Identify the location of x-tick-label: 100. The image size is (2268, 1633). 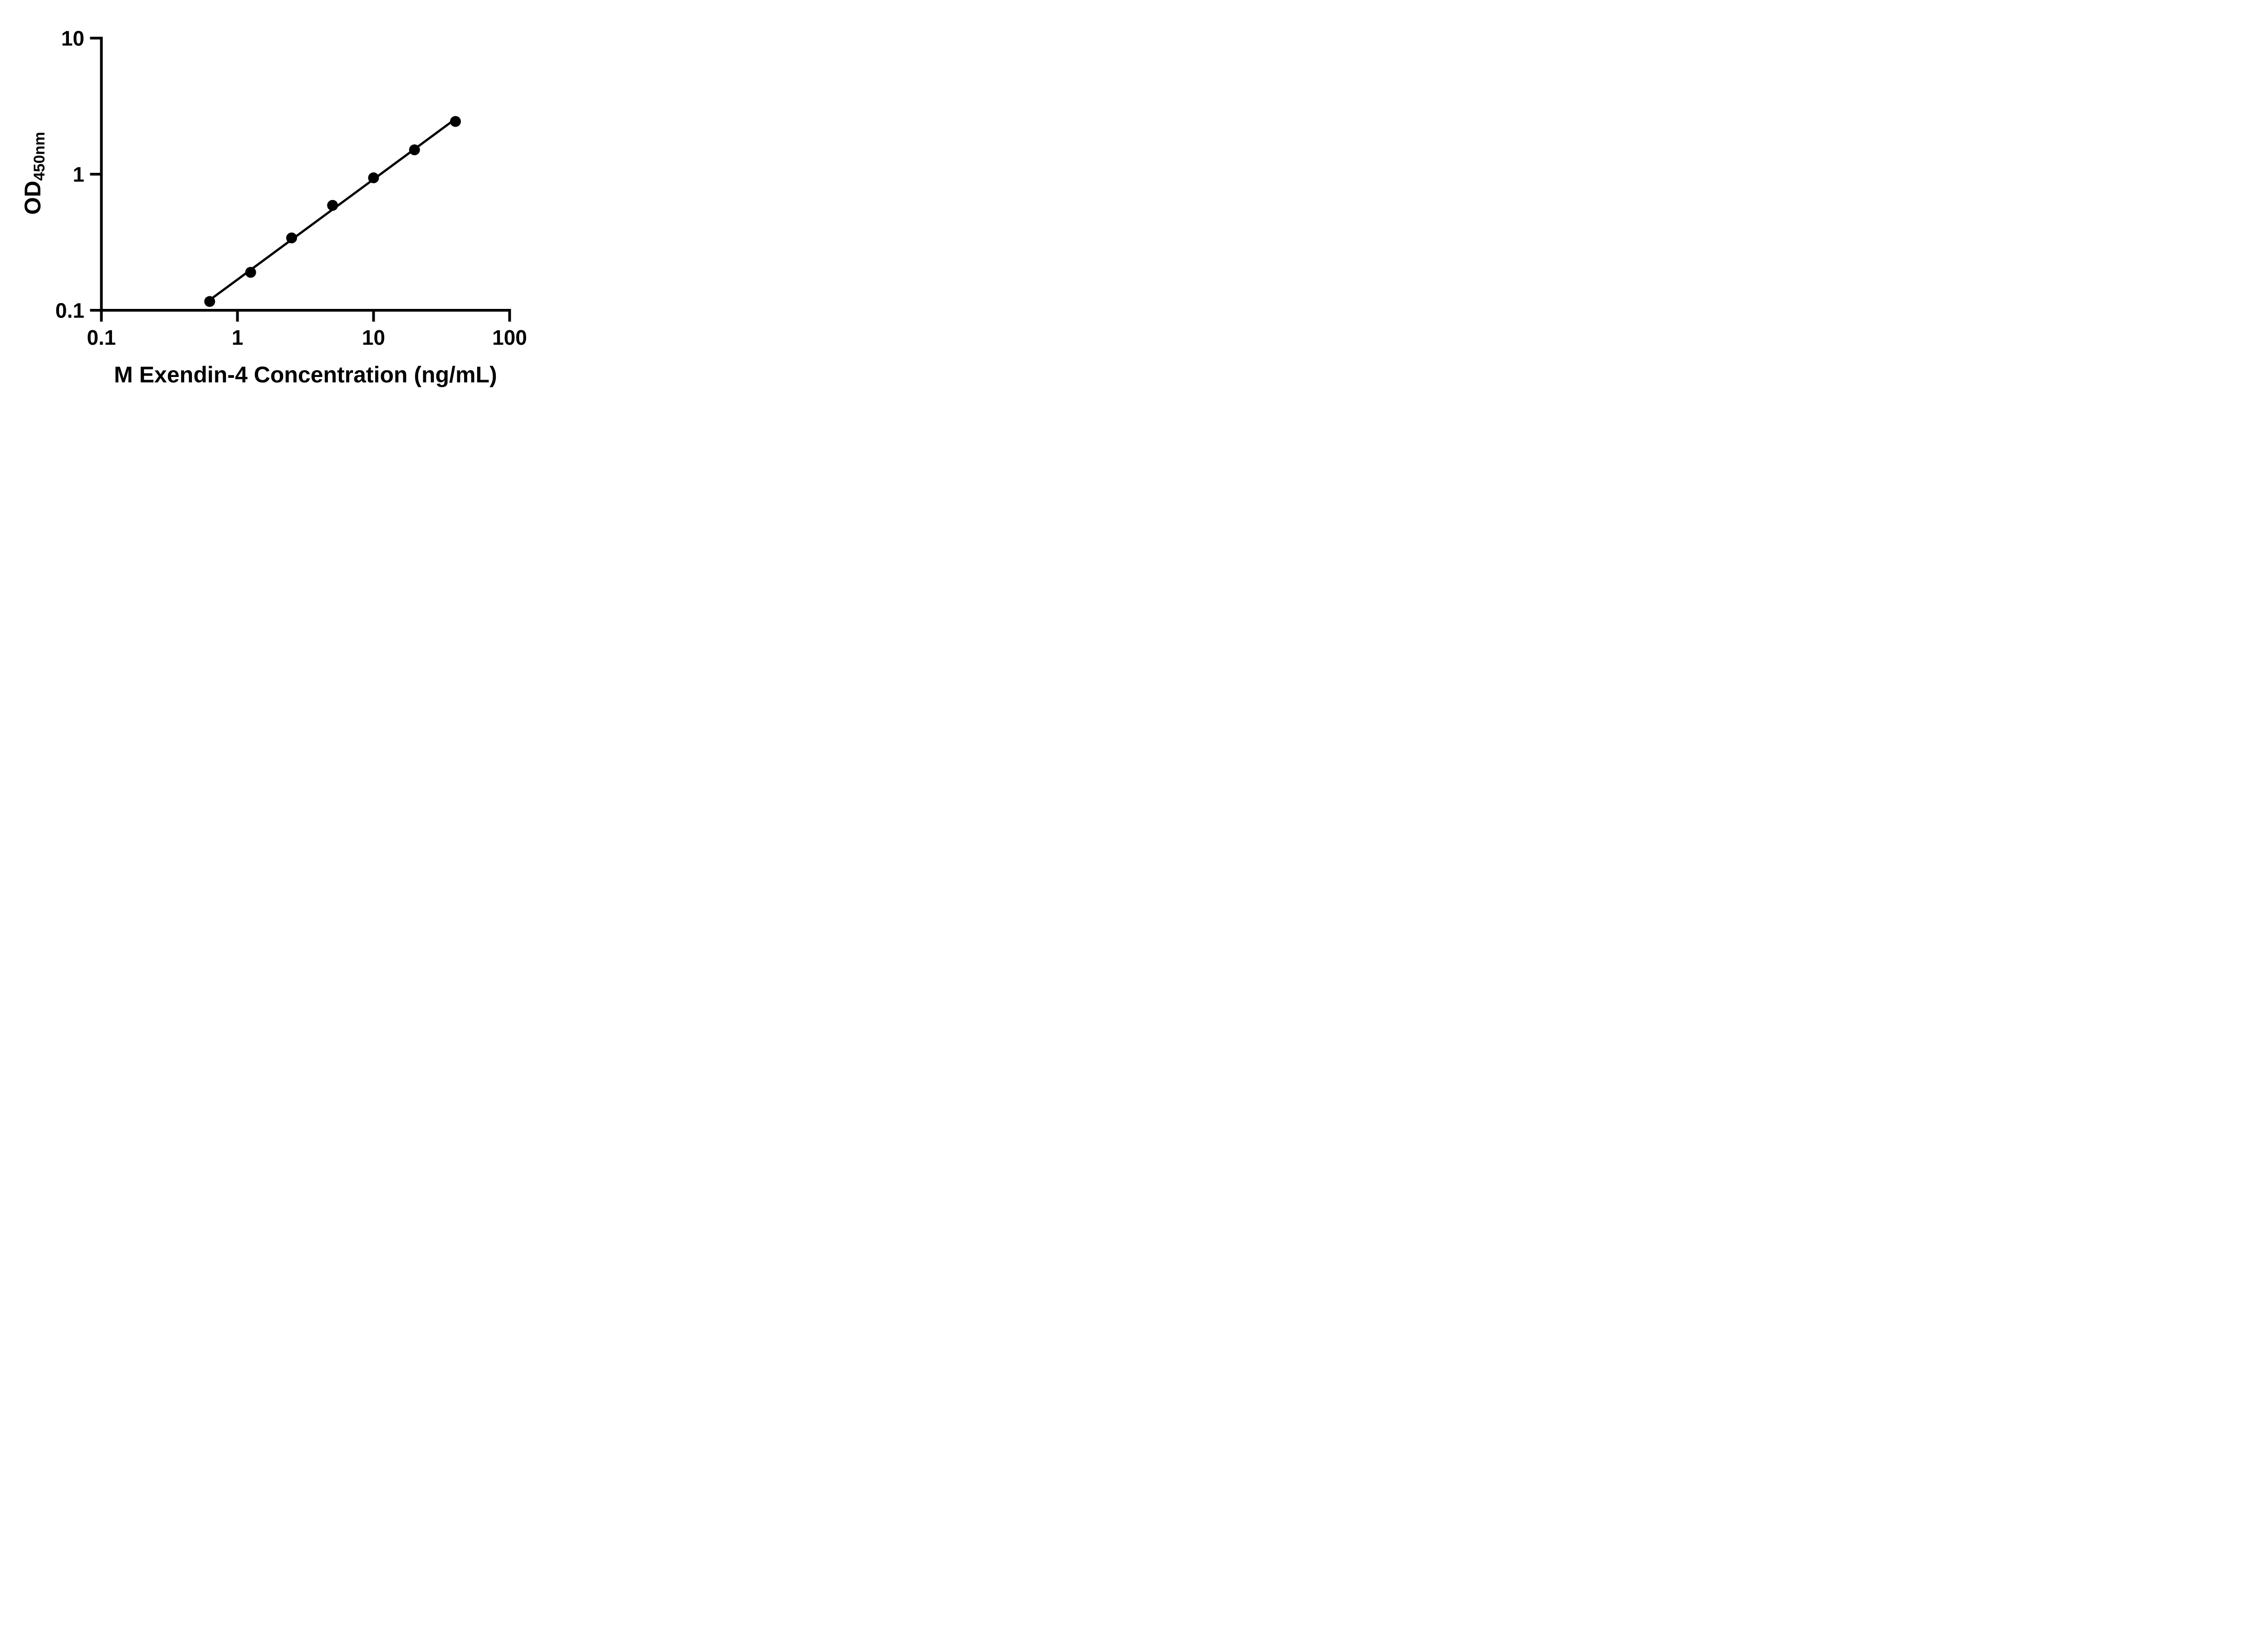
(510, 337).